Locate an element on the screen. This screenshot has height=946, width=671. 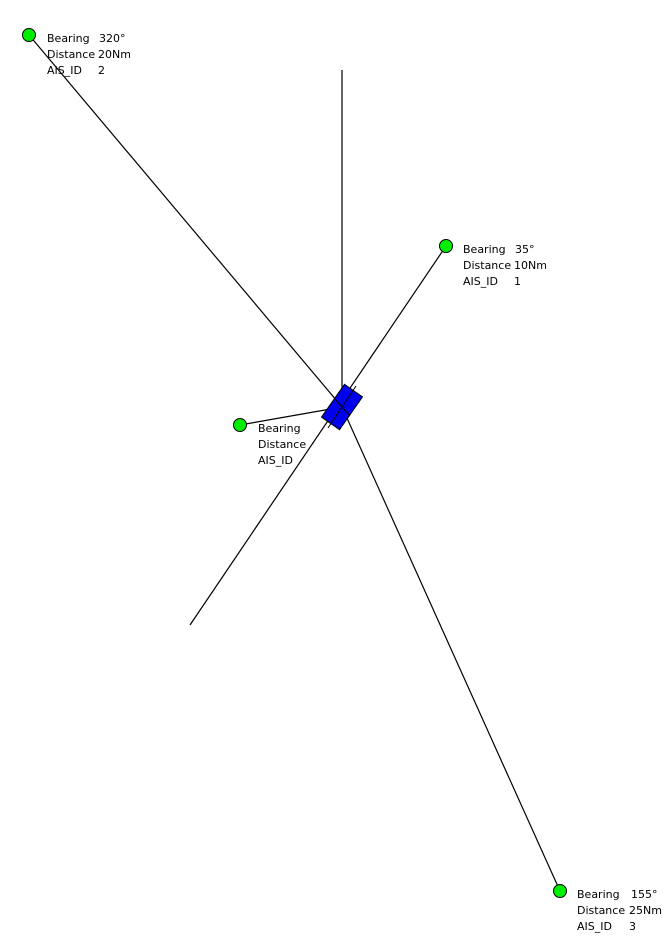
bearing-line-target-unknown is located at coordinates (291, 416).